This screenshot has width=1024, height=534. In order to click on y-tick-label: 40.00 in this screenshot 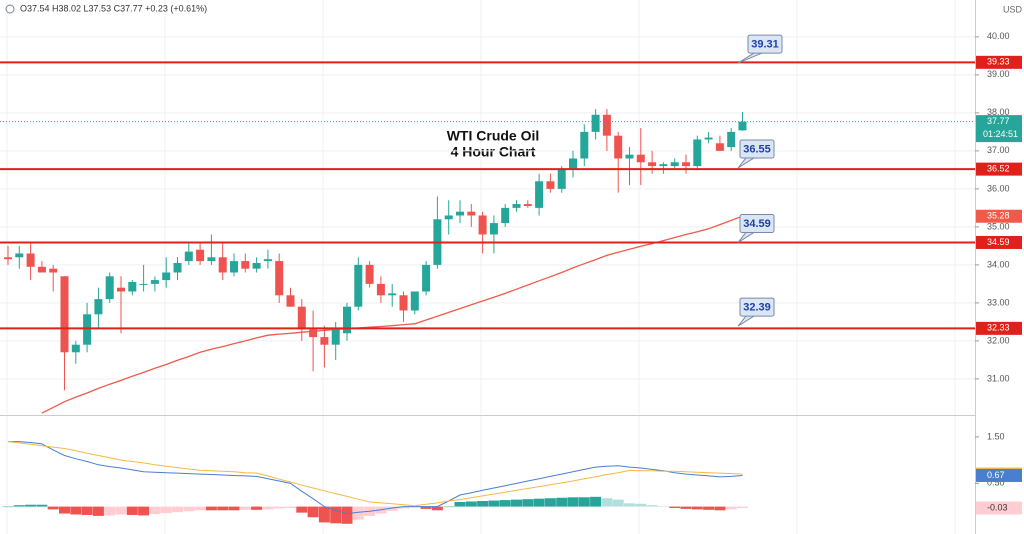, I will do `click(998, 36)`.